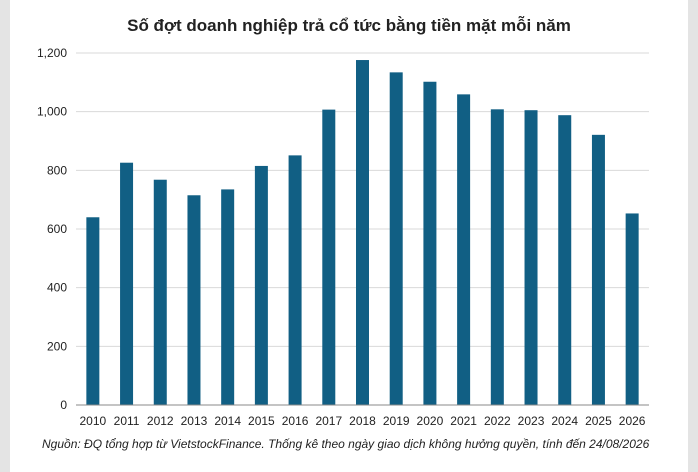 Image resolution: width=698 pixels, height=472 pixels. What do you see at coordinates (396, 239) in the screenshot?
I see `bar-2019` at bounding box center [396, 239].